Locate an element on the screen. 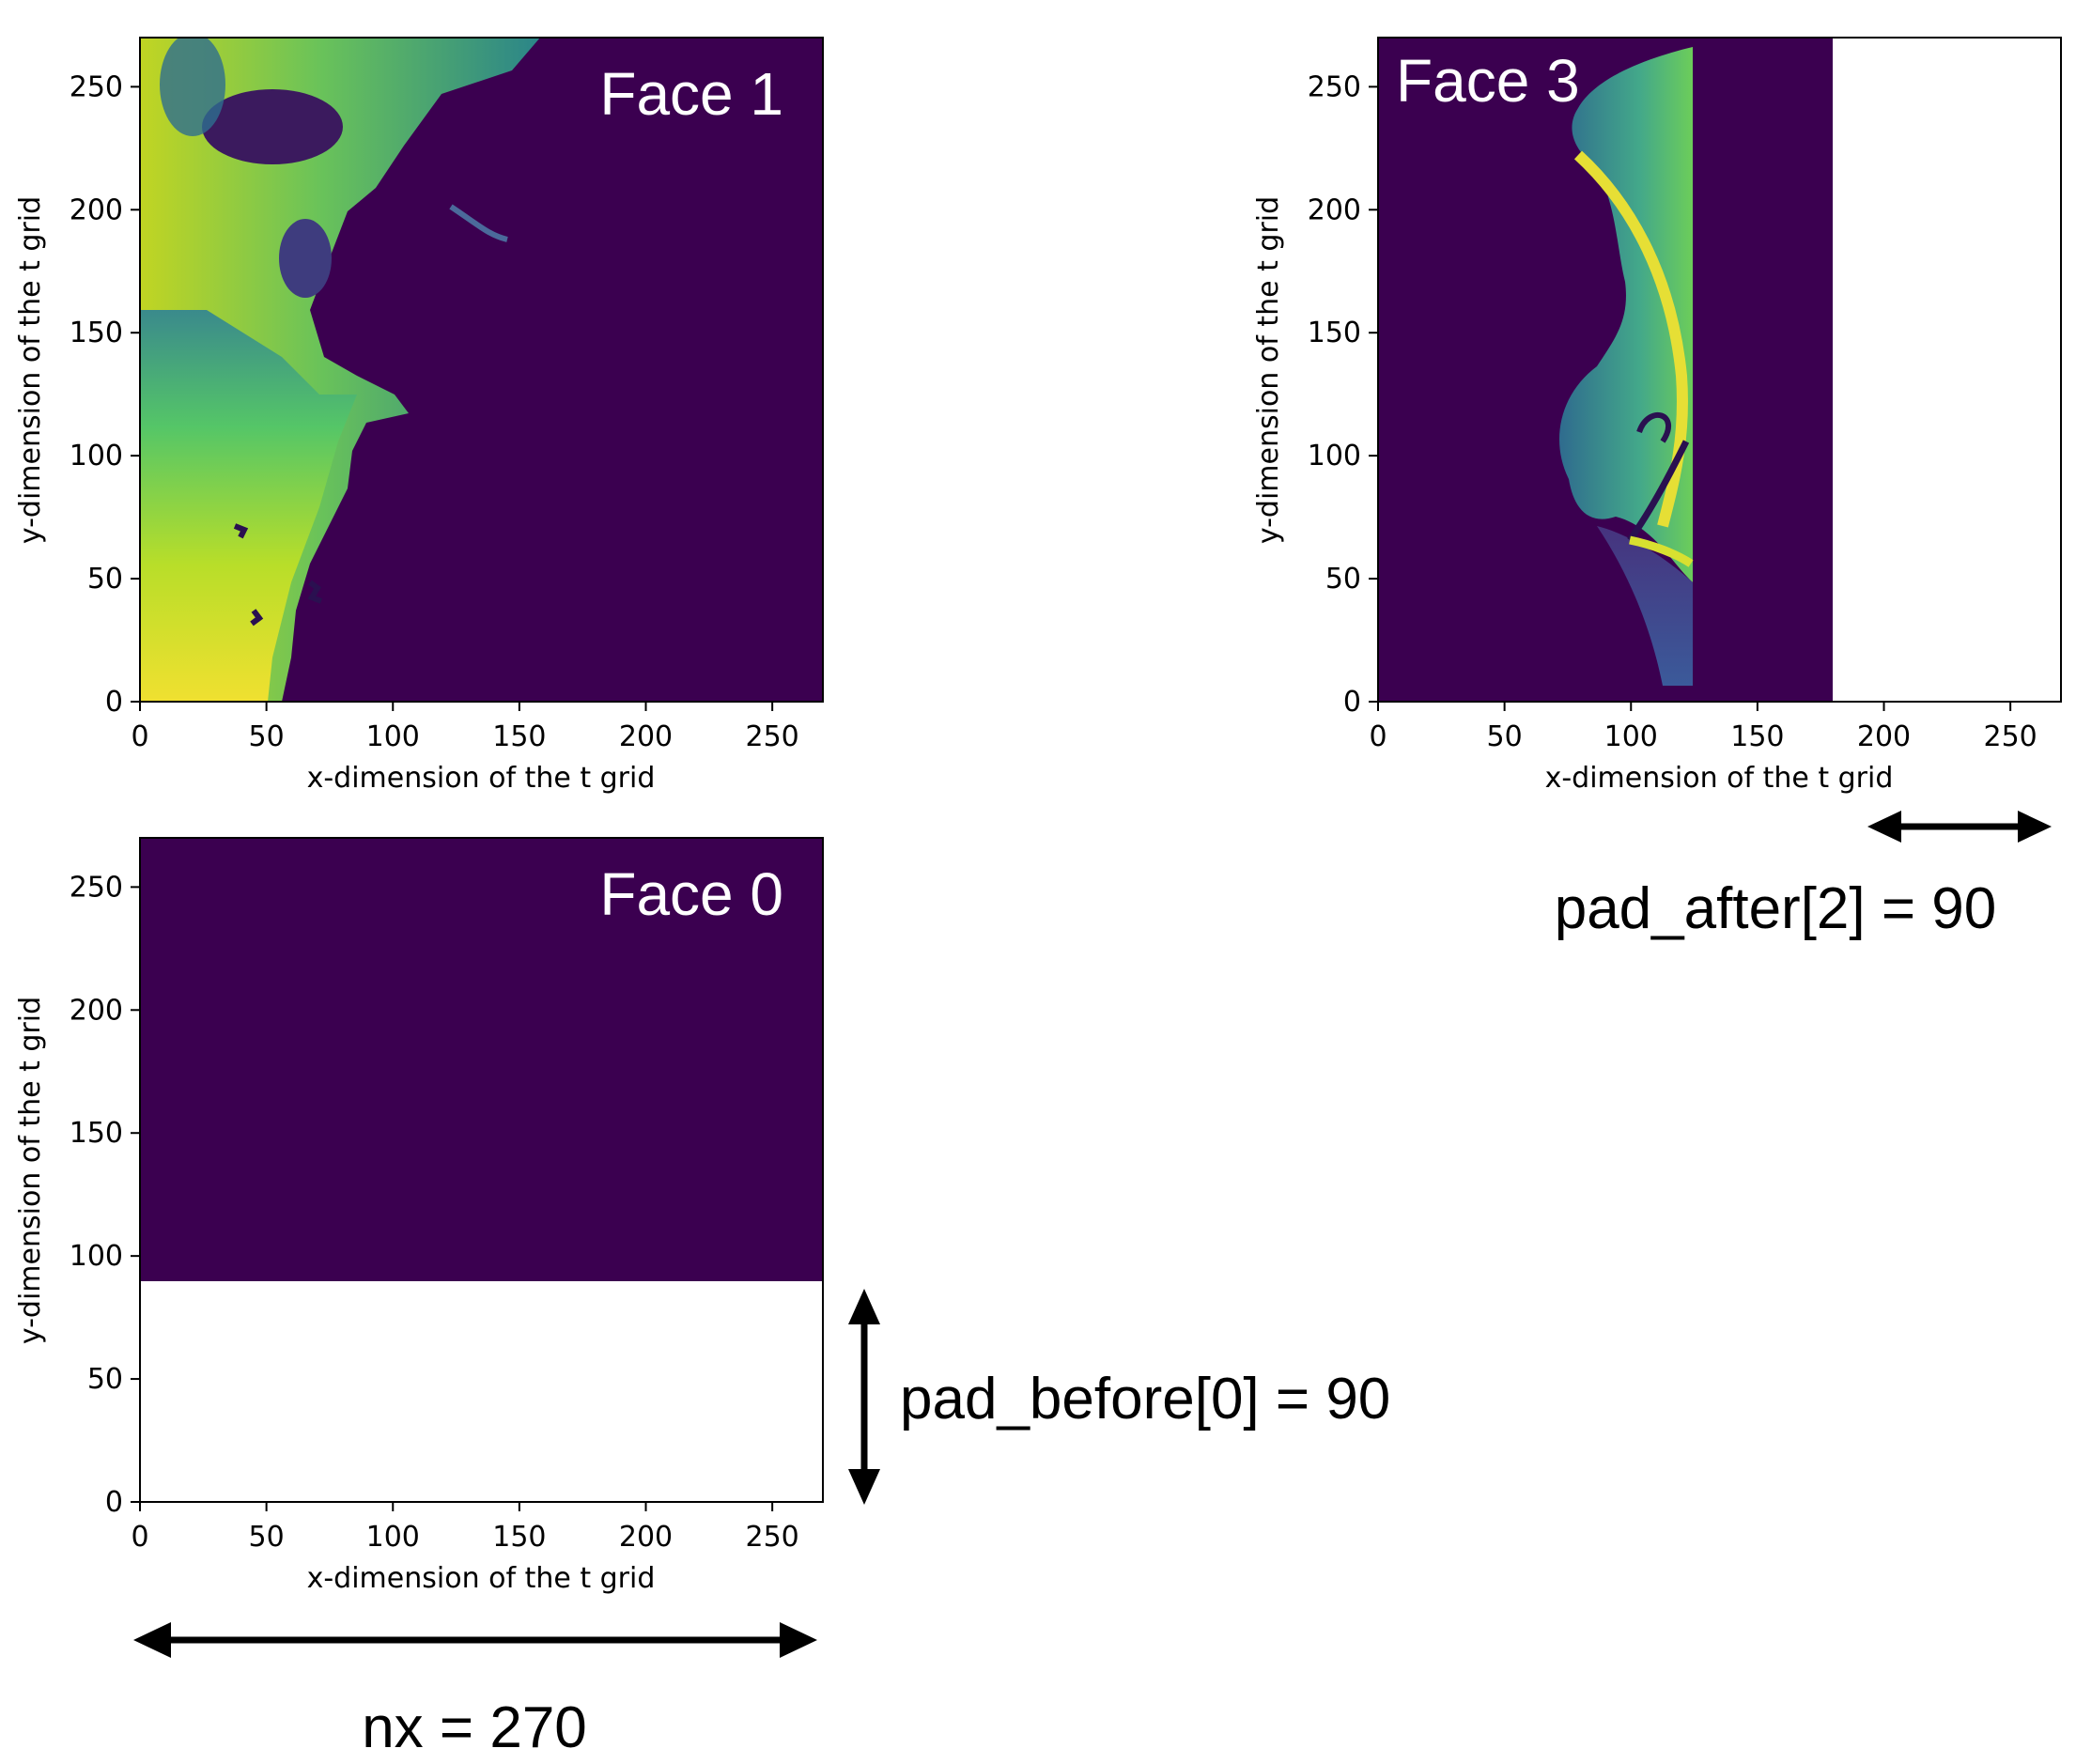  pad-after-annotation: pad_after[2] = 90 is located at coordinates (1803, 876).